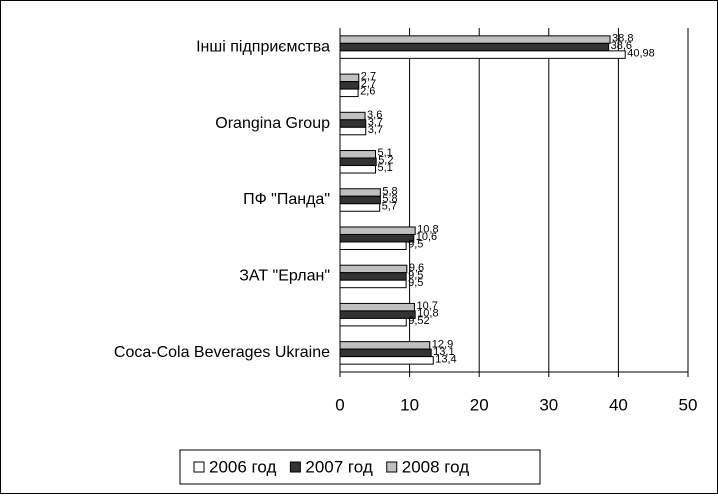 Image resolution: width=718 pixels, height=499 pixels. I want to click on y-tick-label: ПФ "Панда", so click(286, 199).